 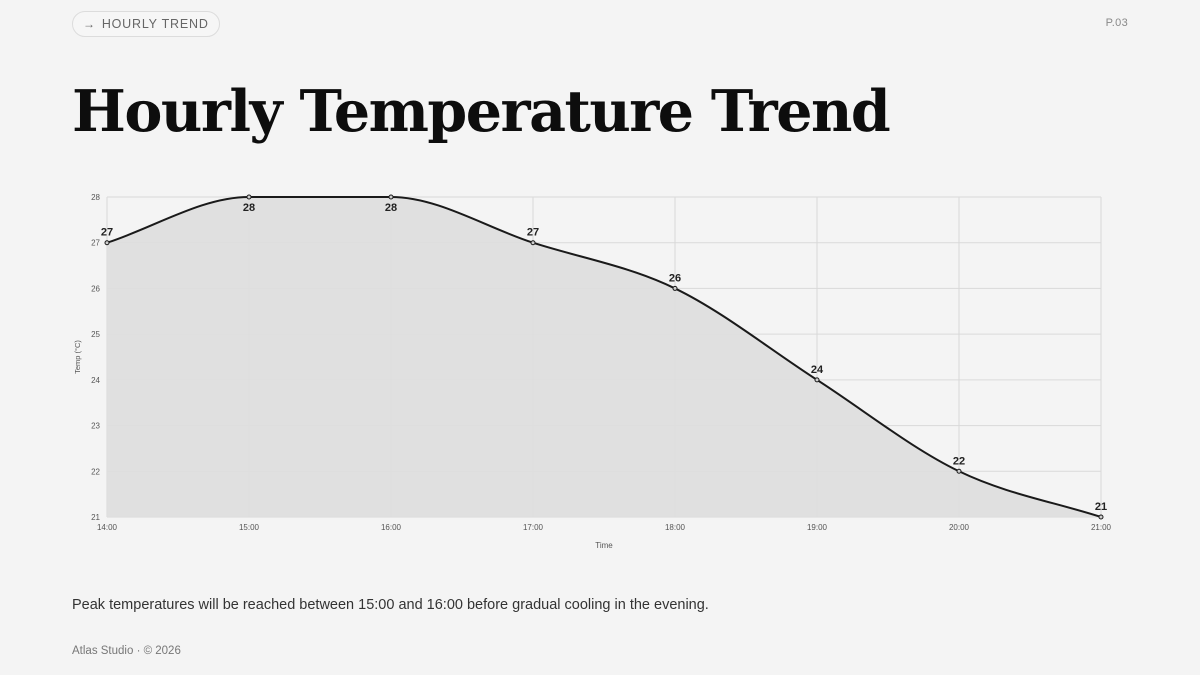 What do you see at coordinates (1101, 507) in the screenshot?
I see `data-label: 21` at bounding box center [1101, 507].